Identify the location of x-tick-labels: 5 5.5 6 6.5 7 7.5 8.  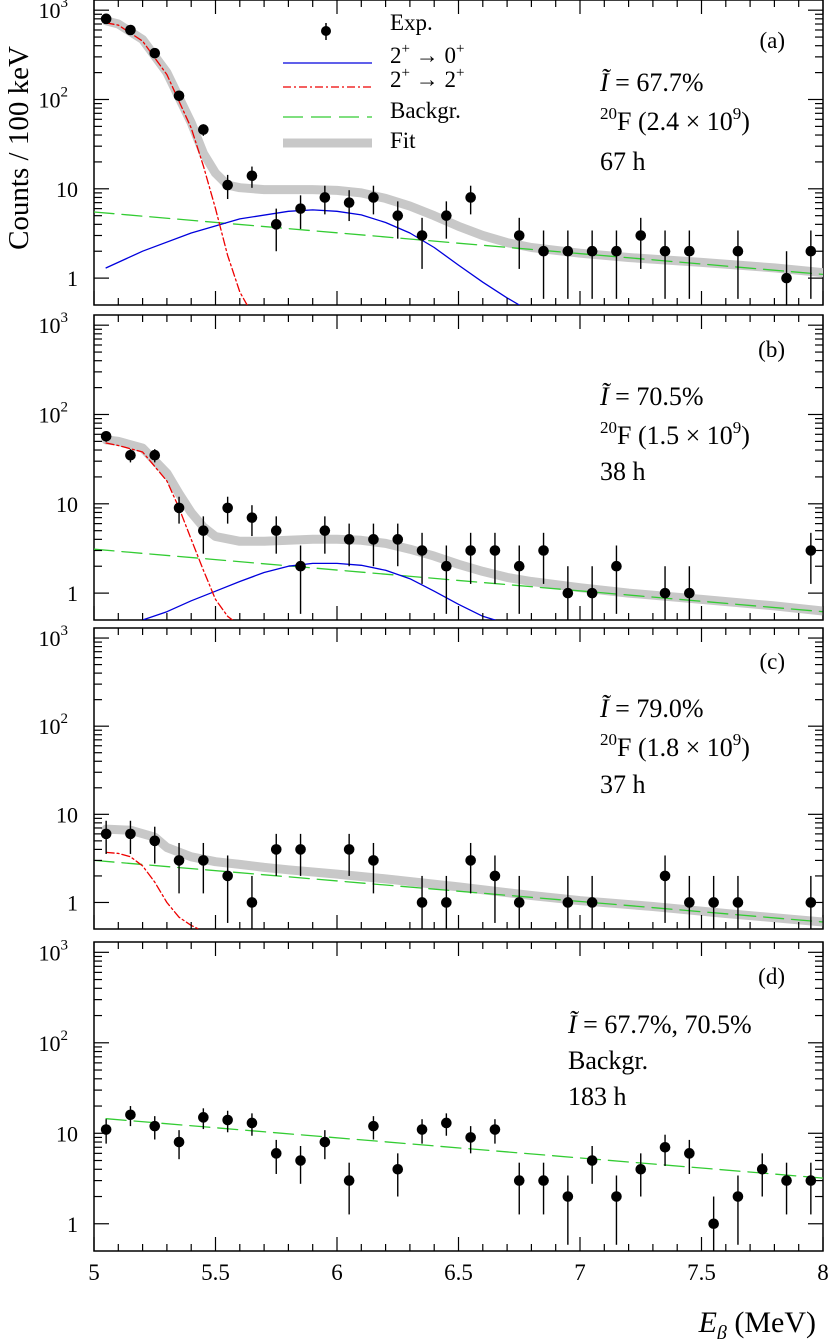
(458, 1272).